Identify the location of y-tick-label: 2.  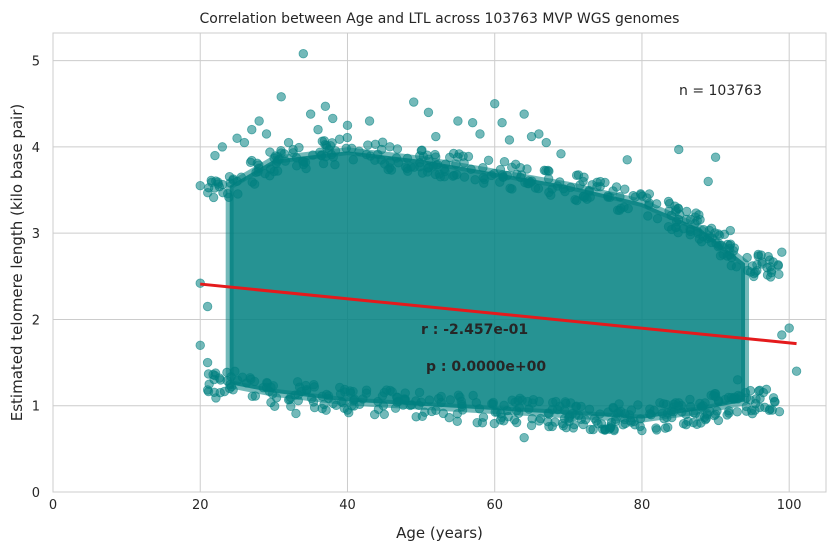
(36, 320).